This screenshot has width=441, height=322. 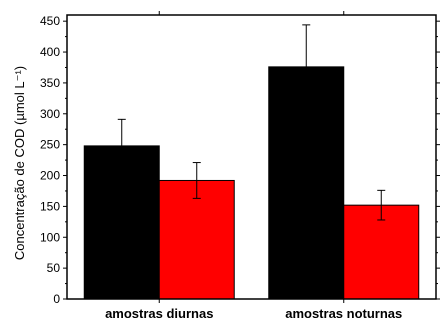 What do you see at coordinates (50, 237) in the screenshot?
I see `y-tick-label: 100` at bounding box center [50, 237].